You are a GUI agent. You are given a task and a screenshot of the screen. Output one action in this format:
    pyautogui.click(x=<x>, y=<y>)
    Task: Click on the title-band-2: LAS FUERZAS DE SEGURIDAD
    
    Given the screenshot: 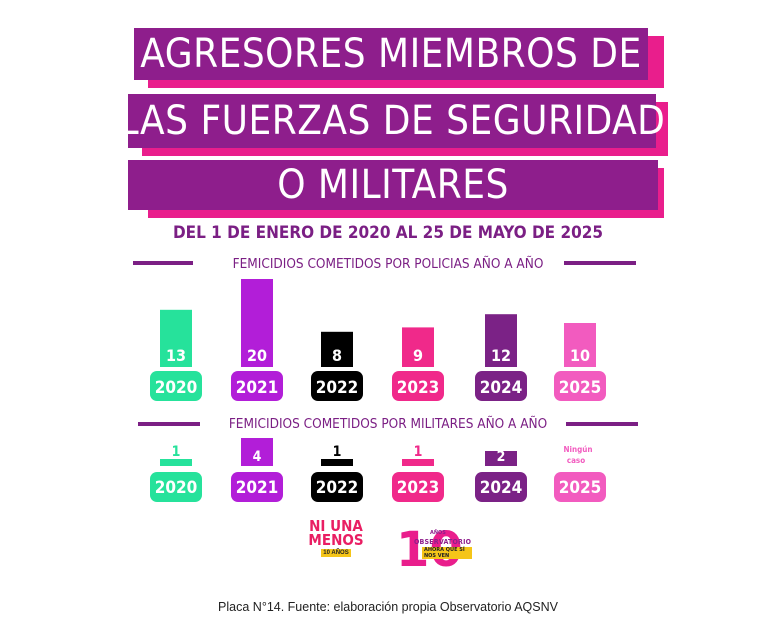 What is the action you would take?
    pyautogui.click(x=394, y=125)
    